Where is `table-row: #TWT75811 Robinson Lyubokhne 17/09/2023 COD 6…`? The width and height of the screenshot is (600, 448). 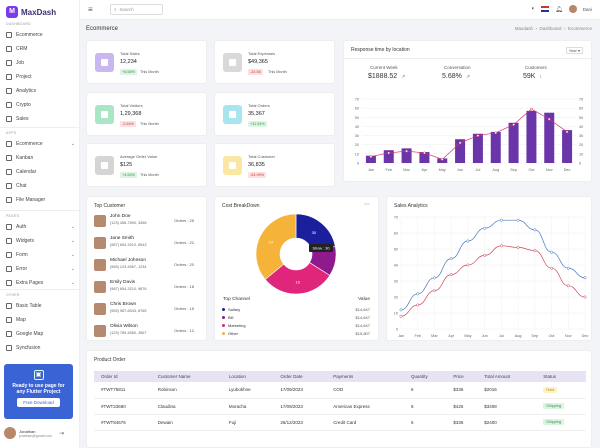 table-row: #TWT75811 Robinson Lyubokhne 17/09/2023 COD 6… is located at coordinates (340, 390).